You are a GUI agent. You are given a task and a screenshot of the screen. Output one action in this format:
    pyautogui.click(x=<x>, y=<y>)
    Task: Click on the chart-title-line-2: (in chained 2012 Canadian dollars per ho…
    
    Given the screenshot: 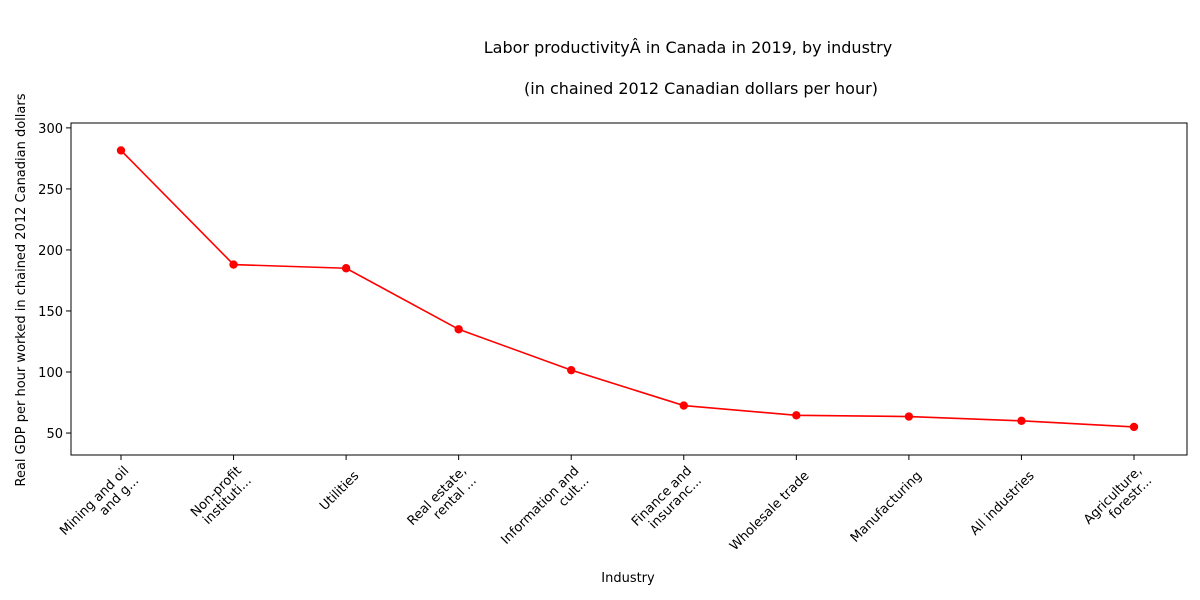 What is the action you would take?
    pyautogui.click(x=701, y=88)
    